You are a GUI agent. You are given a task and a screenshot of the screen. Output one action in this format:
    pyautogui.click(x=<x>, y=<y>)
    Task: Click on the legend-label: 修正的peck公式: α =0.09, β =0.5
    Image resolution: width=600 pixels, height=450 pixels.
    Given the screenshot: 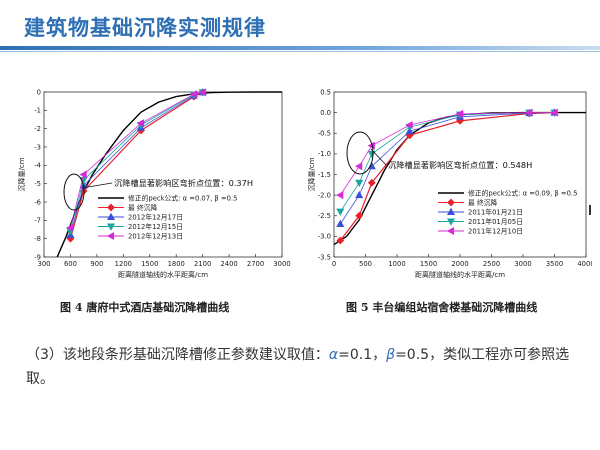 What is the action you would take?
    pyautogui.click(x=522, y=192)
    